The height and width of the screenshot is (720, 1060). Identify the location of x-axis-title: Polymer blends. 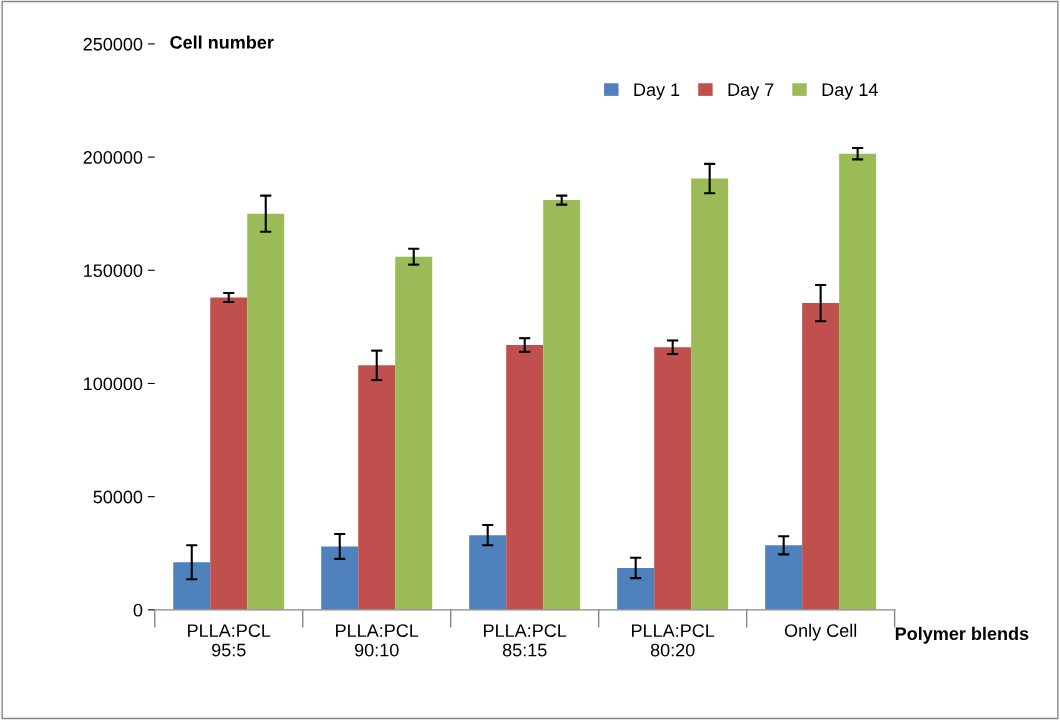
(962, 635).